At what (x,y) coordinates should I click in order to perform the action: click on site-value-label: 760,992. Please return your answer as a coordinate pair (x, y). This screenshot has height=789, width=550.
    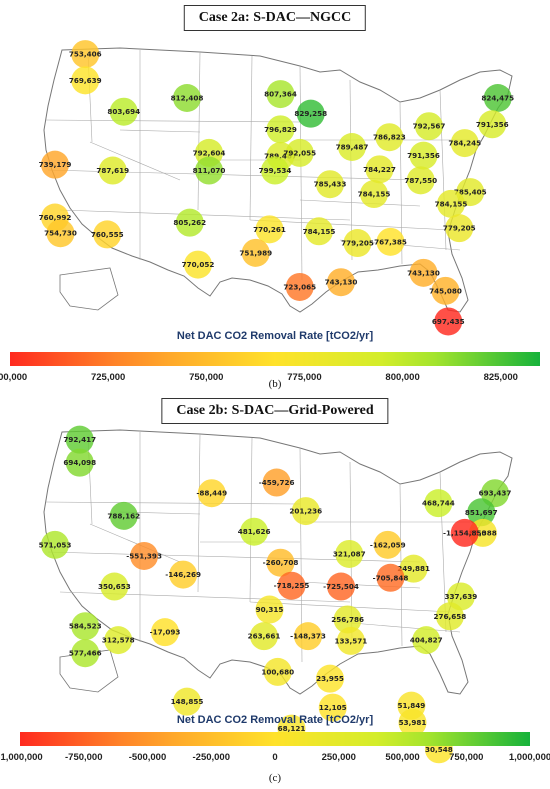
    Looking at the image, I should click on (55, 217).